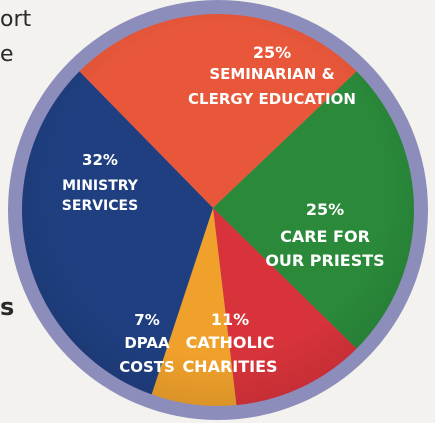 The image size is (435, 423). I want to click on slice-percent-care: 25%, so click(325, 209).